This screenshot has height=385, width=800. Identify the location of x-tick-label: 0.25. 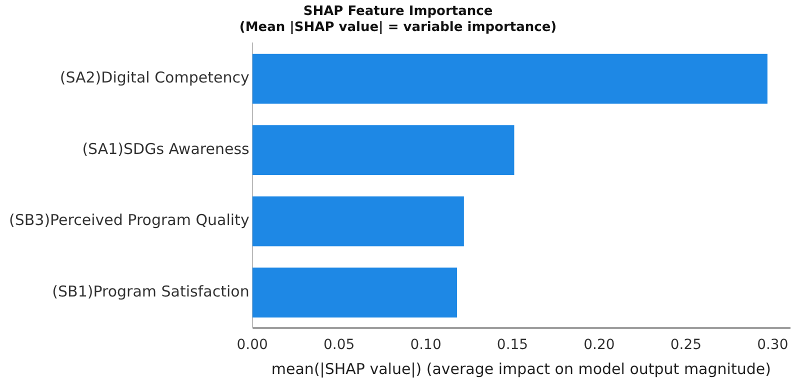
(686, 345).